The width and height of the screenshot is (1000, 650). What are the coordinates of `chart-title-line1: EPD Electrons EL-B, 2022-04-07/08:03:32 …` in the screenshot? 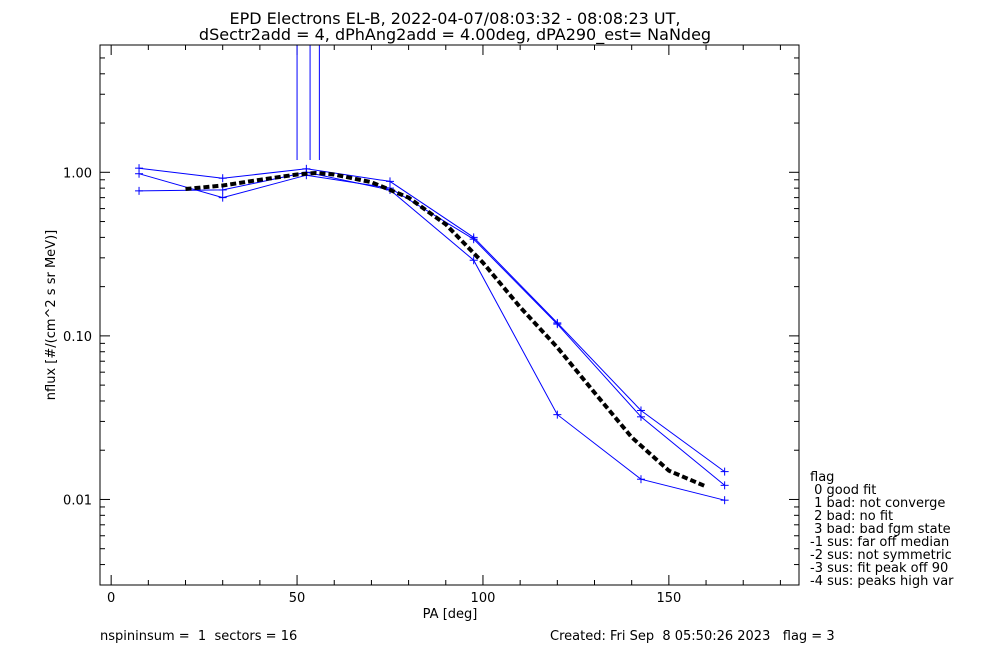 It's located at (455, 18).